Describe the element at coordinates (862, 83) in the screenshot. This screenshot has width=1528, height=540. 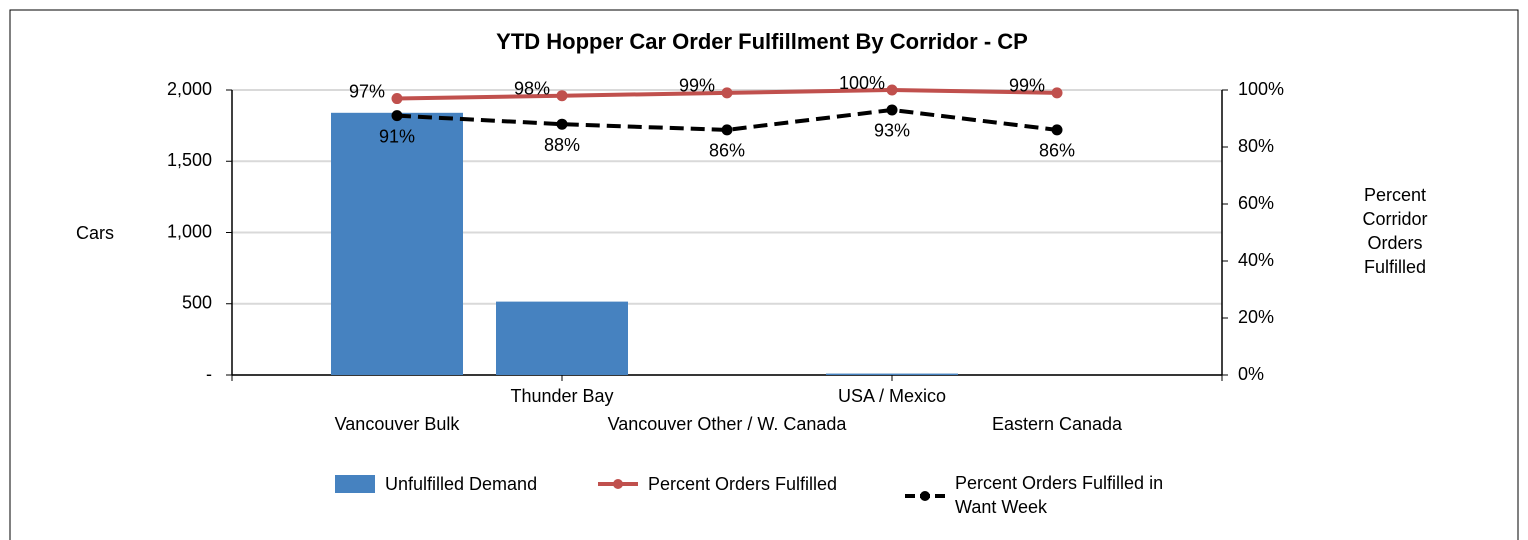
I see `data-label: 100%` at that location.